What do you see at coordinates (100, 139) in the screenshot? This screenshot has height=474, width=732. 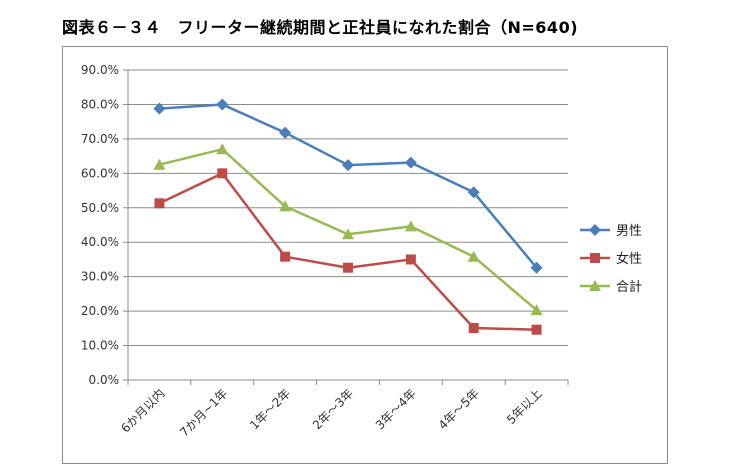 I see `y-tick-label: 70.0%` at bounding box center [100, 139].